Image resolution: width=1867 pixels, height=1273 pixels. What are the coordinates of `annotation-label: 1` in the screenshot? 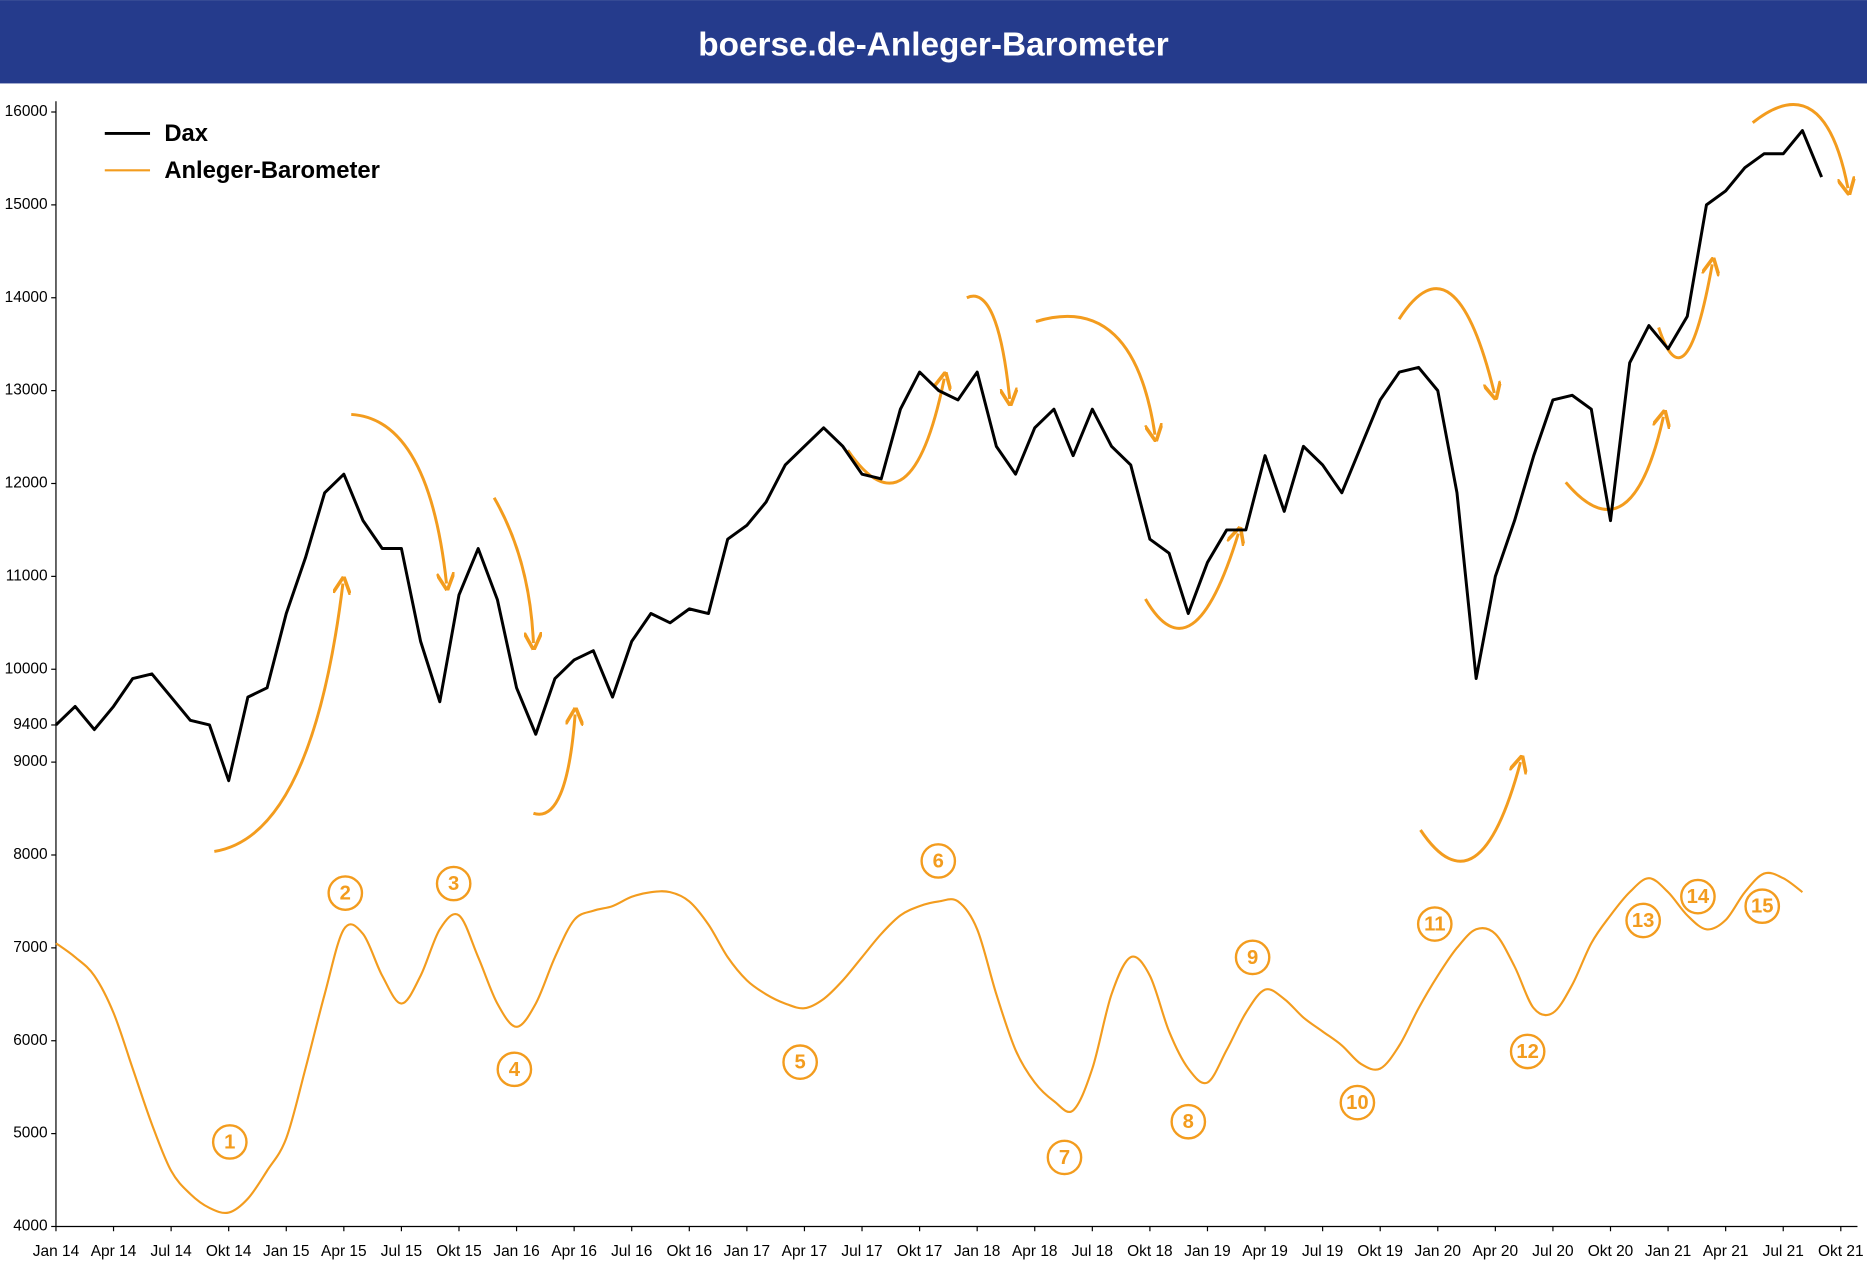 It's located at (229, 1142).